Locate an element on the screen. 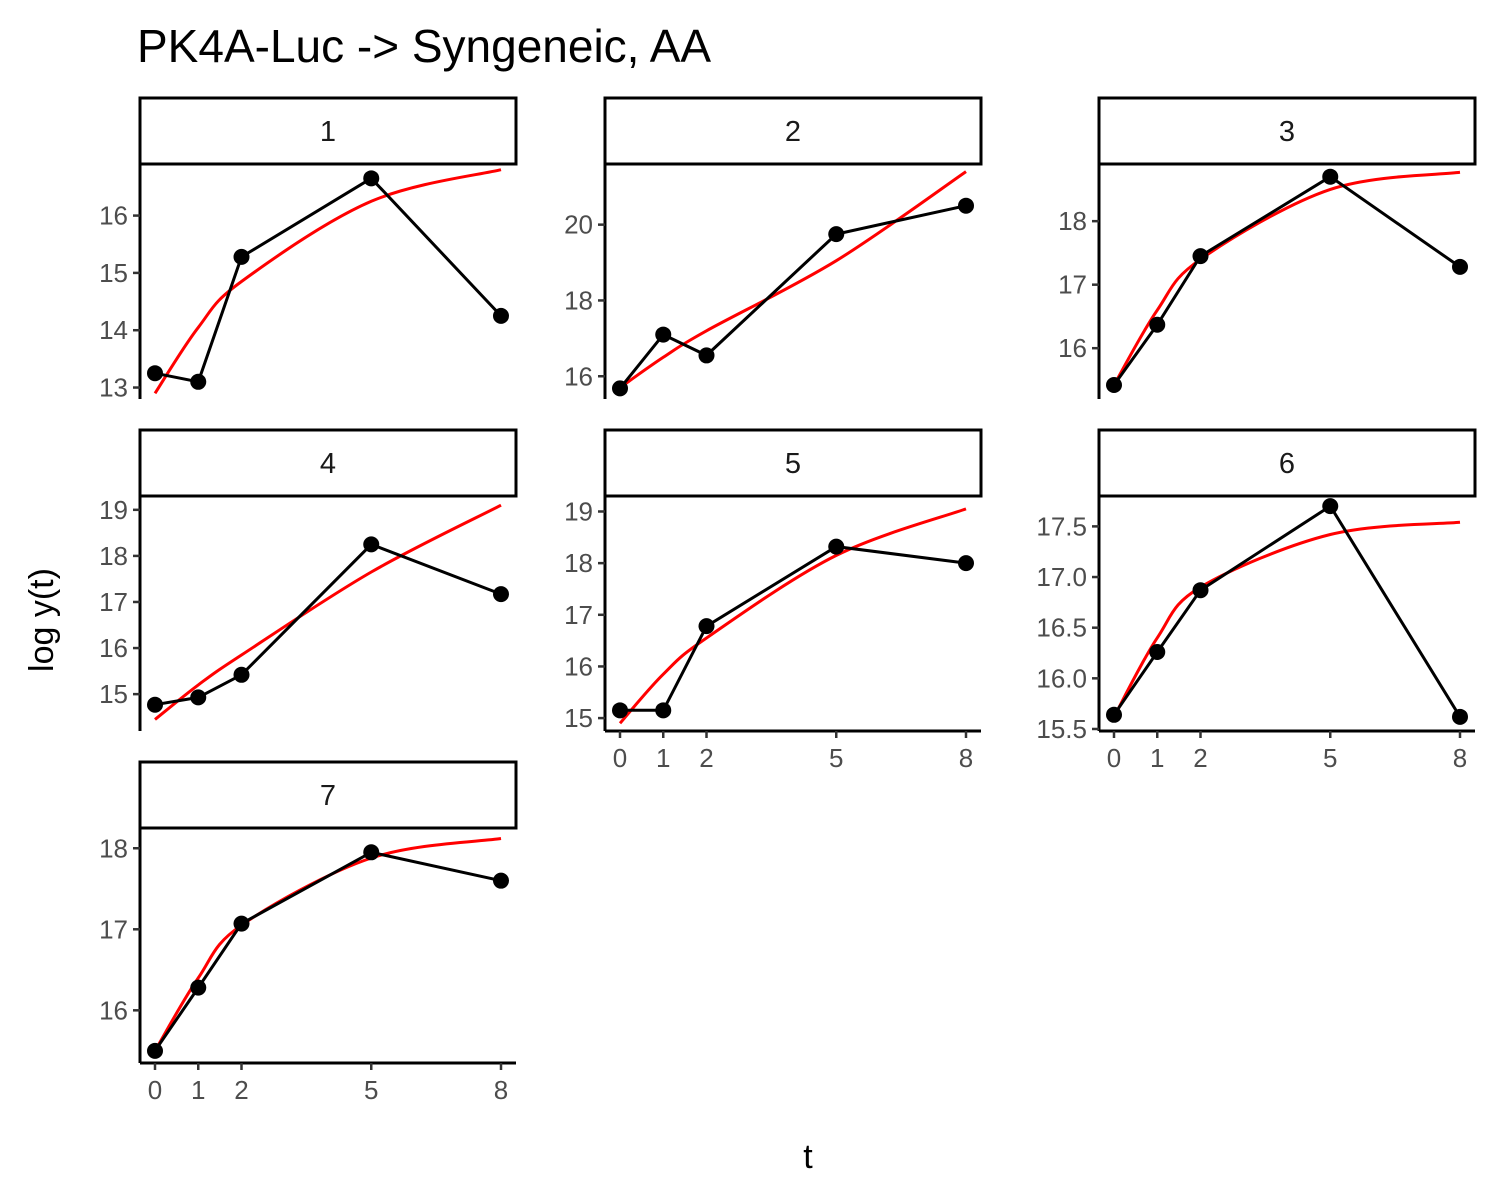 This screenshot has height=1200, width=1500. facet-strip-label: 5 is located at coordinates (793, 464).